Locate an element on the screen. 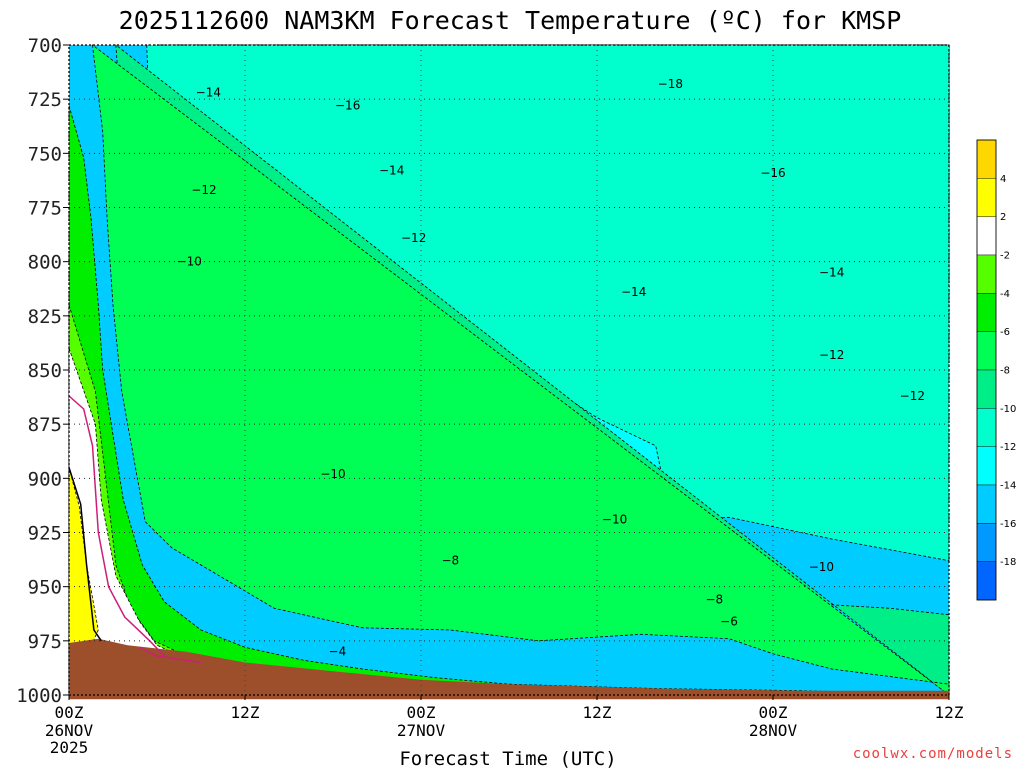 The width and height of the screenshot is (1024, 768). colorbar-label: -14 is located at coordinates (1008, 486).